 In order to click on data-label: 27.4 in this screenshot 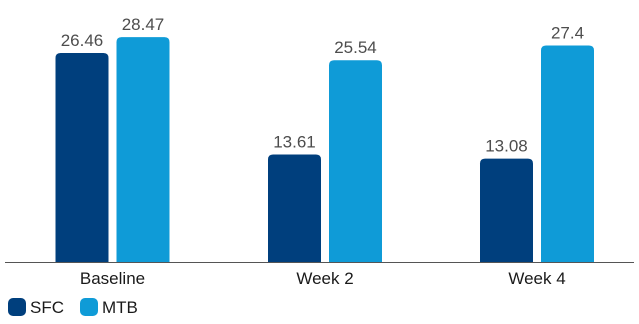, I will do `click(567, 33)`.